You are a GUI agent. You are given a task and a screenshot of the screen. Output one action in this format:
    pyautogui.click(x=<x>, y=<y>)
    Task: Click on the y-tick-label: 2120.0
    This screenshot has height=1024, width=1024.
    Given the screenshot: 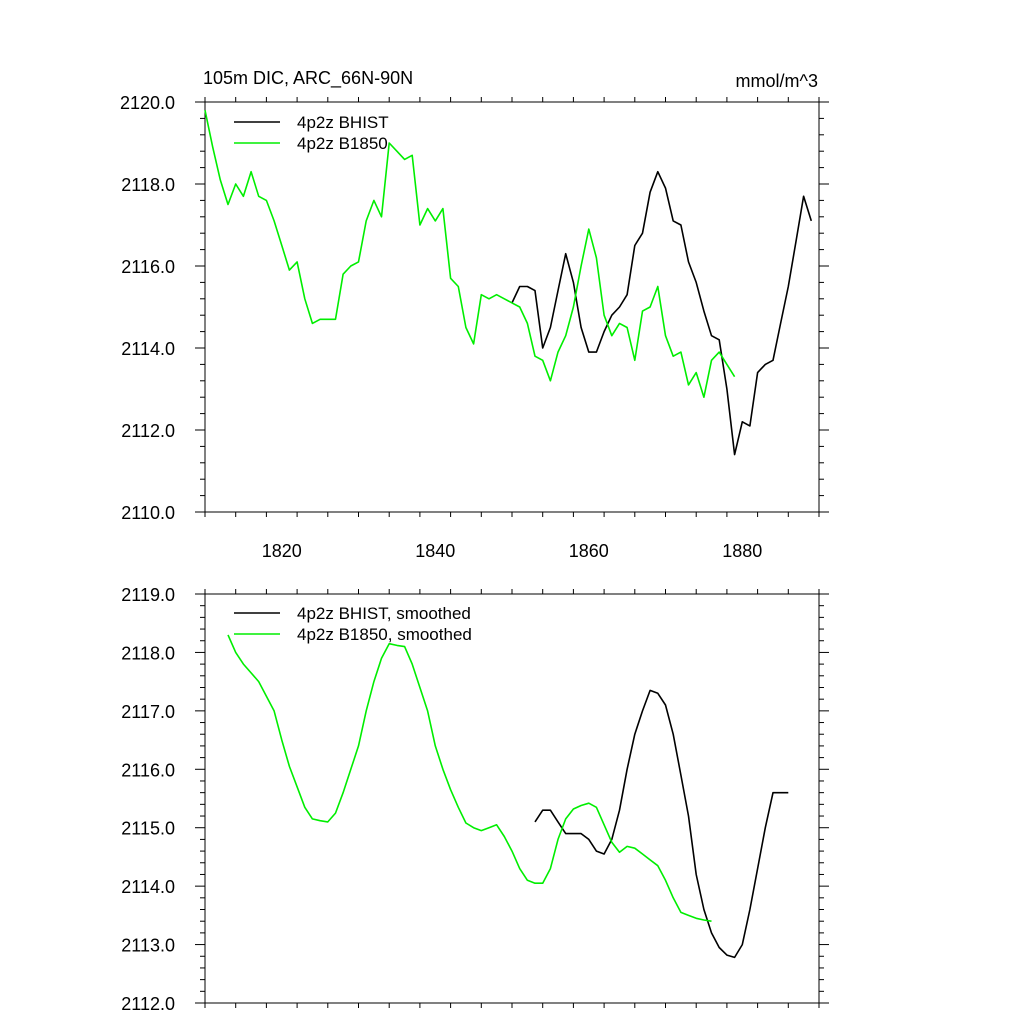 What is the action you would take?
    pyautogui.click(x=147, y=103)
    